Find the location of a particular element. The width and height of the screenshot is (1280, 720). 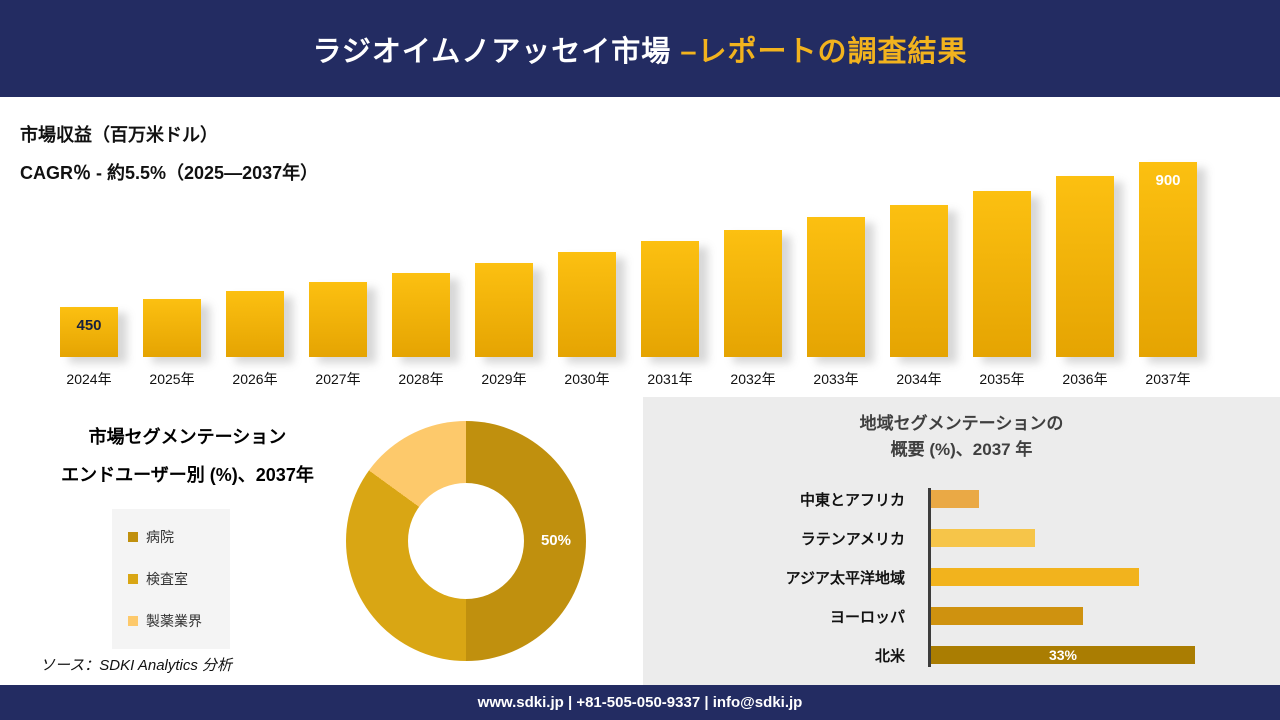

region-bar-row: ヨーロッパ is located at coordinates (961, 616).